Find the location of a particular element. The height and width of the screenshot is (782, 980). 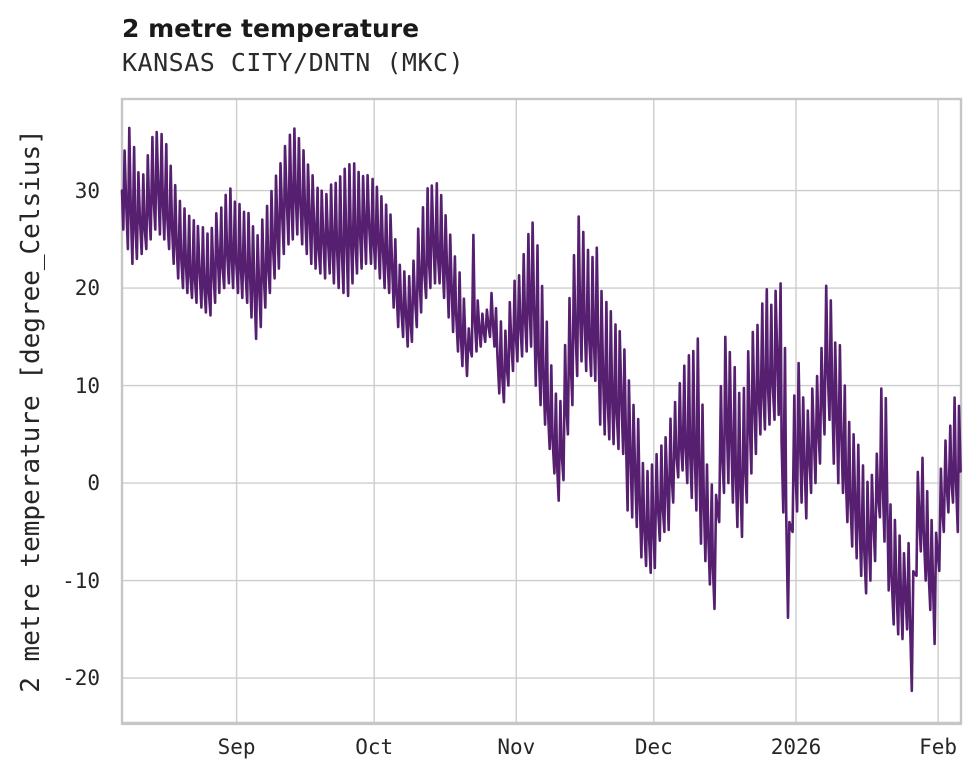

x-tick-label: Oct is located at coordinates (374, 747).